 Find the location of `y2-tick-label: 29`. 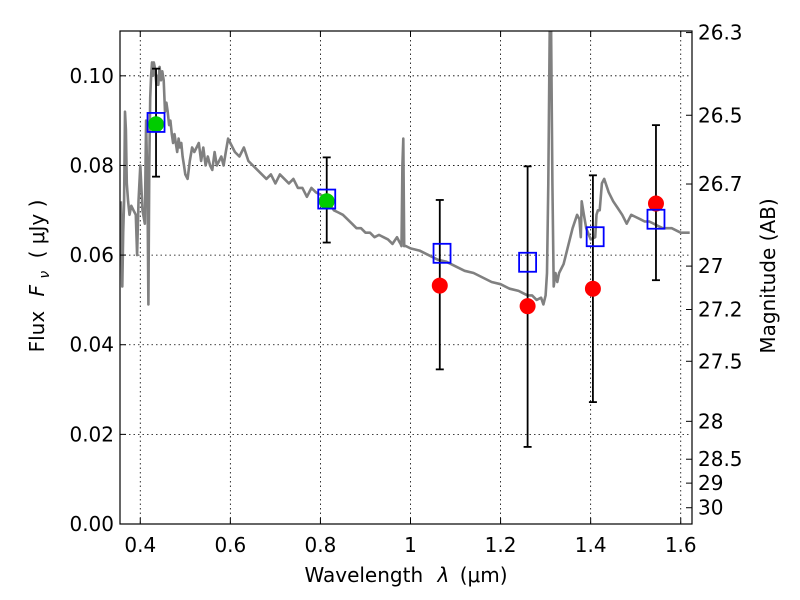

y2-tick-label: 29 is located at coordinates (710, 483).